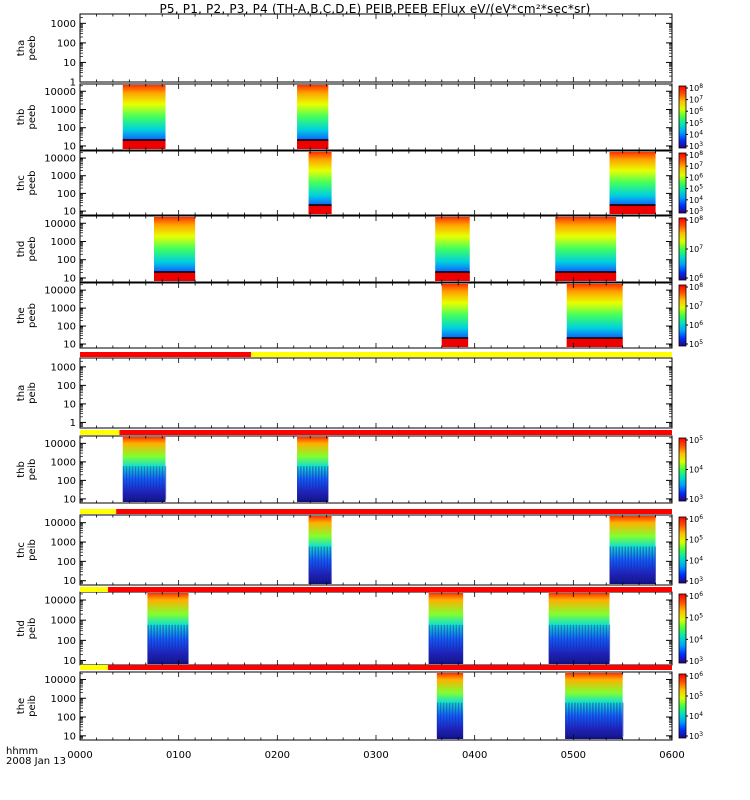 The width and height of the screenshot is (750, 800). I want to click on x-tick-label: 0100, so click(178, 755).